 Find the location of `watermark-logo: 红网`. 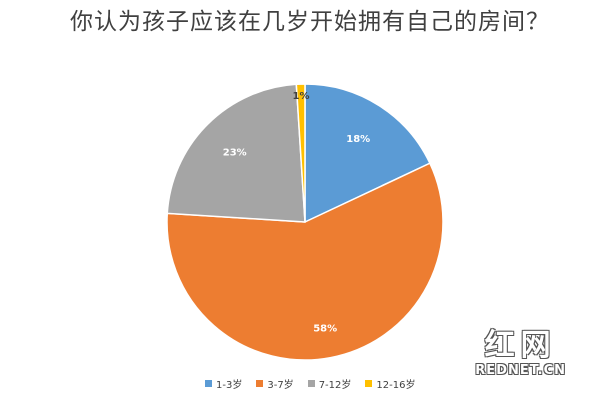

watermark-logo: 红网 is located at coordinates (520, 345).